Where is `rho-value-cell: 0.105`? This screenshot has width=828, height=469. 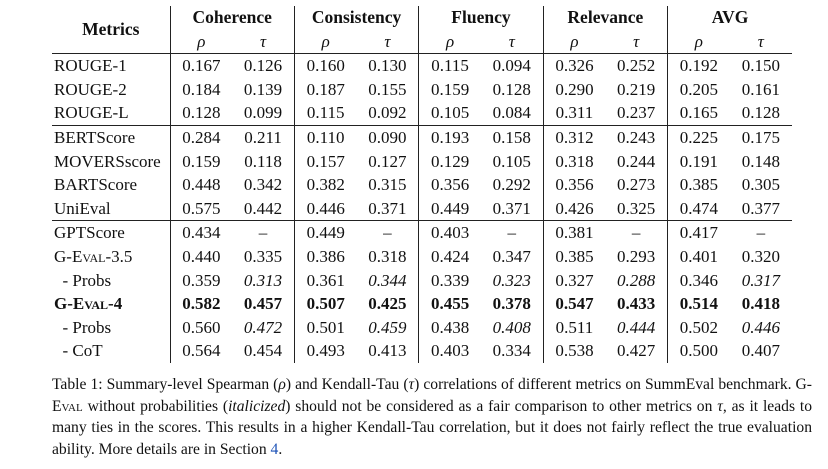 rho-value-cell: 0.105 is located at coordinates (449, 113).